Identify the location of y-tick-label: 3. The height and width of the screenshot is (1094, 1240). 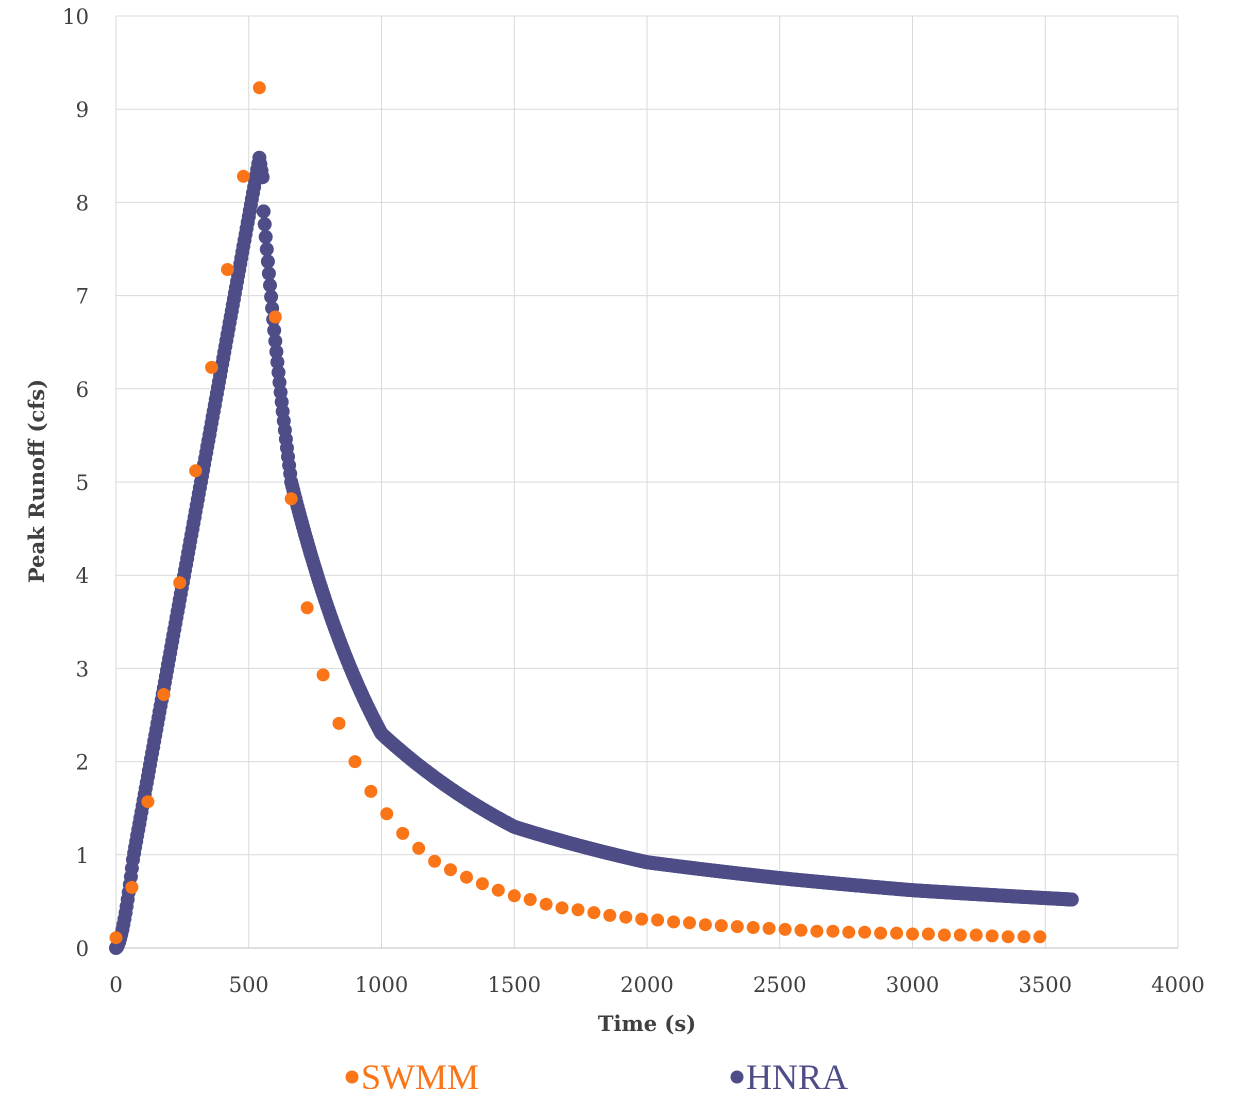
(82, 669).